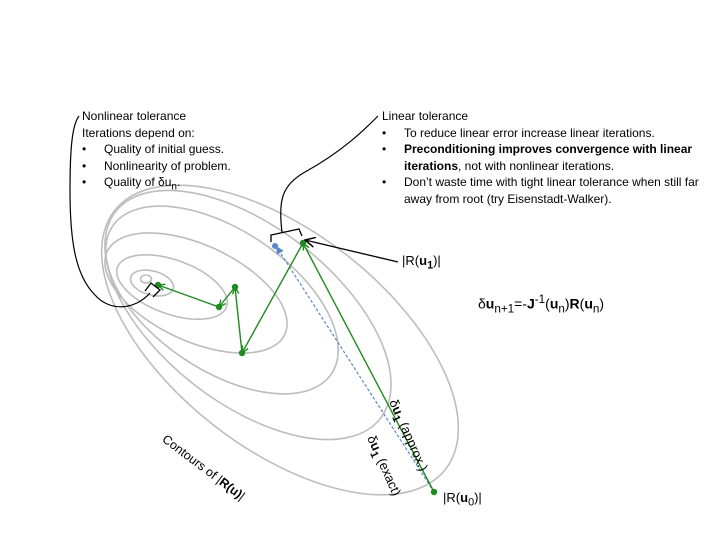  What do you see at coordinates (178, 182) in the screenshot?
I see `nonlinear-item-suffix: .` at bounding box center [178, 182].